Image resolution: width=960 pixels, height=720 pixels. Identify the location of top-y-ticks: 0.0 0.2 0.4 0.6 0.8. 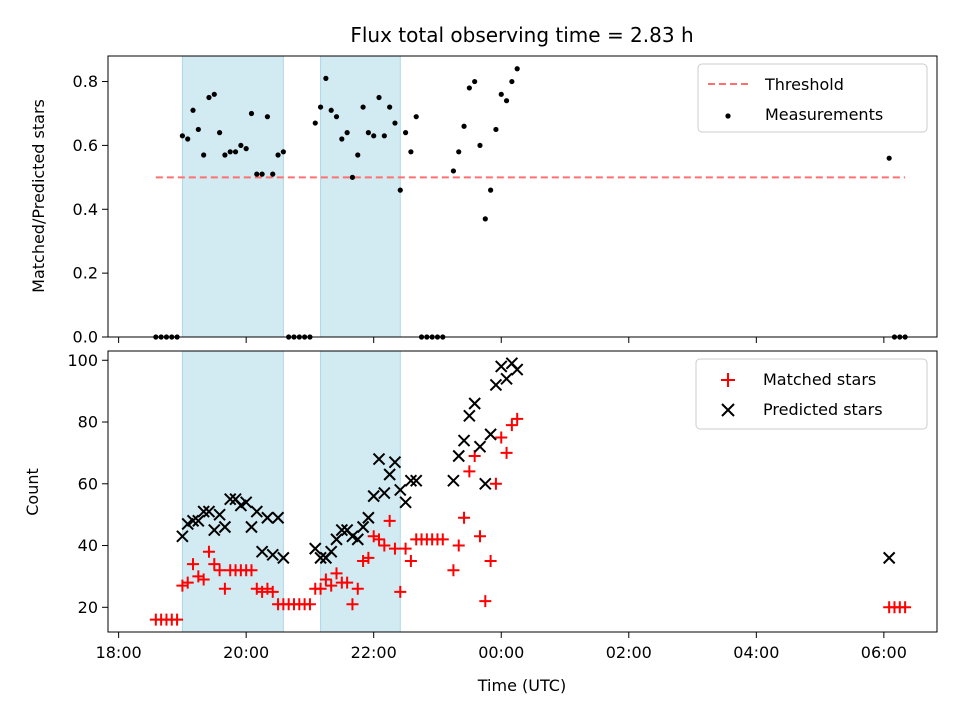
(90, 209).